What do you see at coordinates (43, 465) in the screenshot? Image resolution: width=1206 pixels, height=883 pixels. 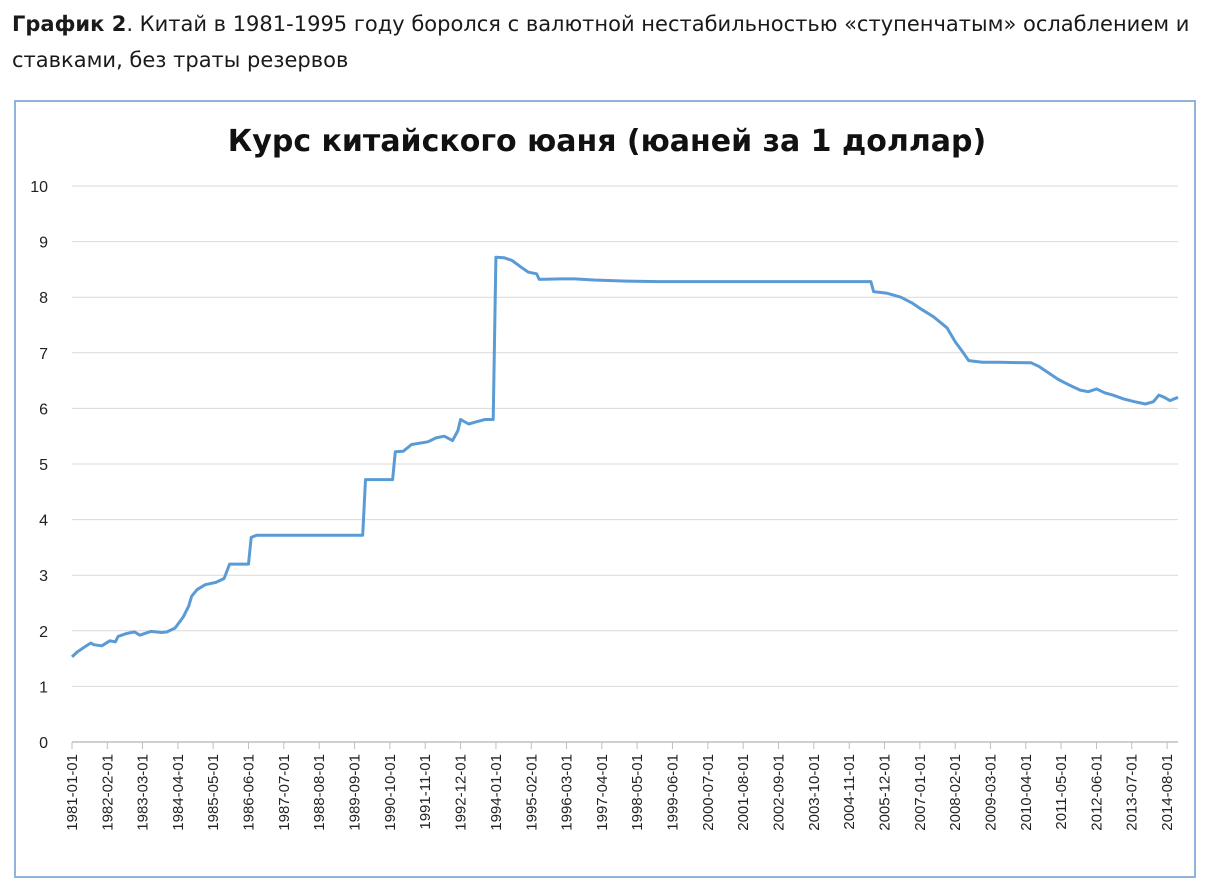 I see `y-tick-label: 5` at bounding box center [43, 465].